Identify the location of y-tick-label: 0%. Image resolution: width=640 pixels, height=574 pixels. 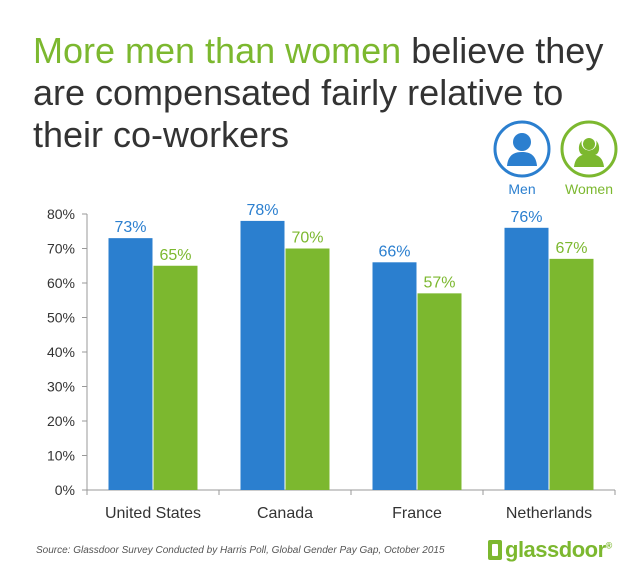
(65, 490).